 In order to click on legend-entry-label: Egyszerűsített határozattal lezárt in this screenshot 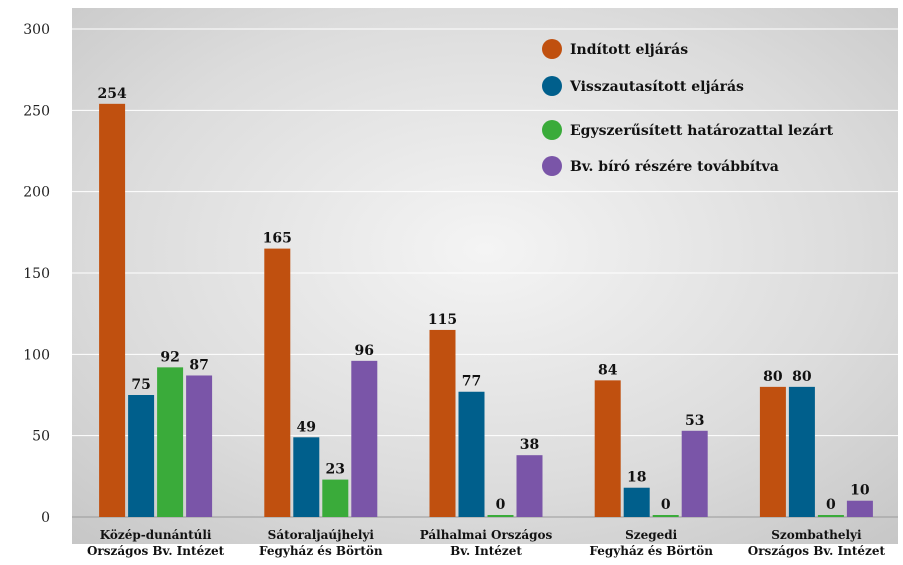, I will do `click(702, 131)`.